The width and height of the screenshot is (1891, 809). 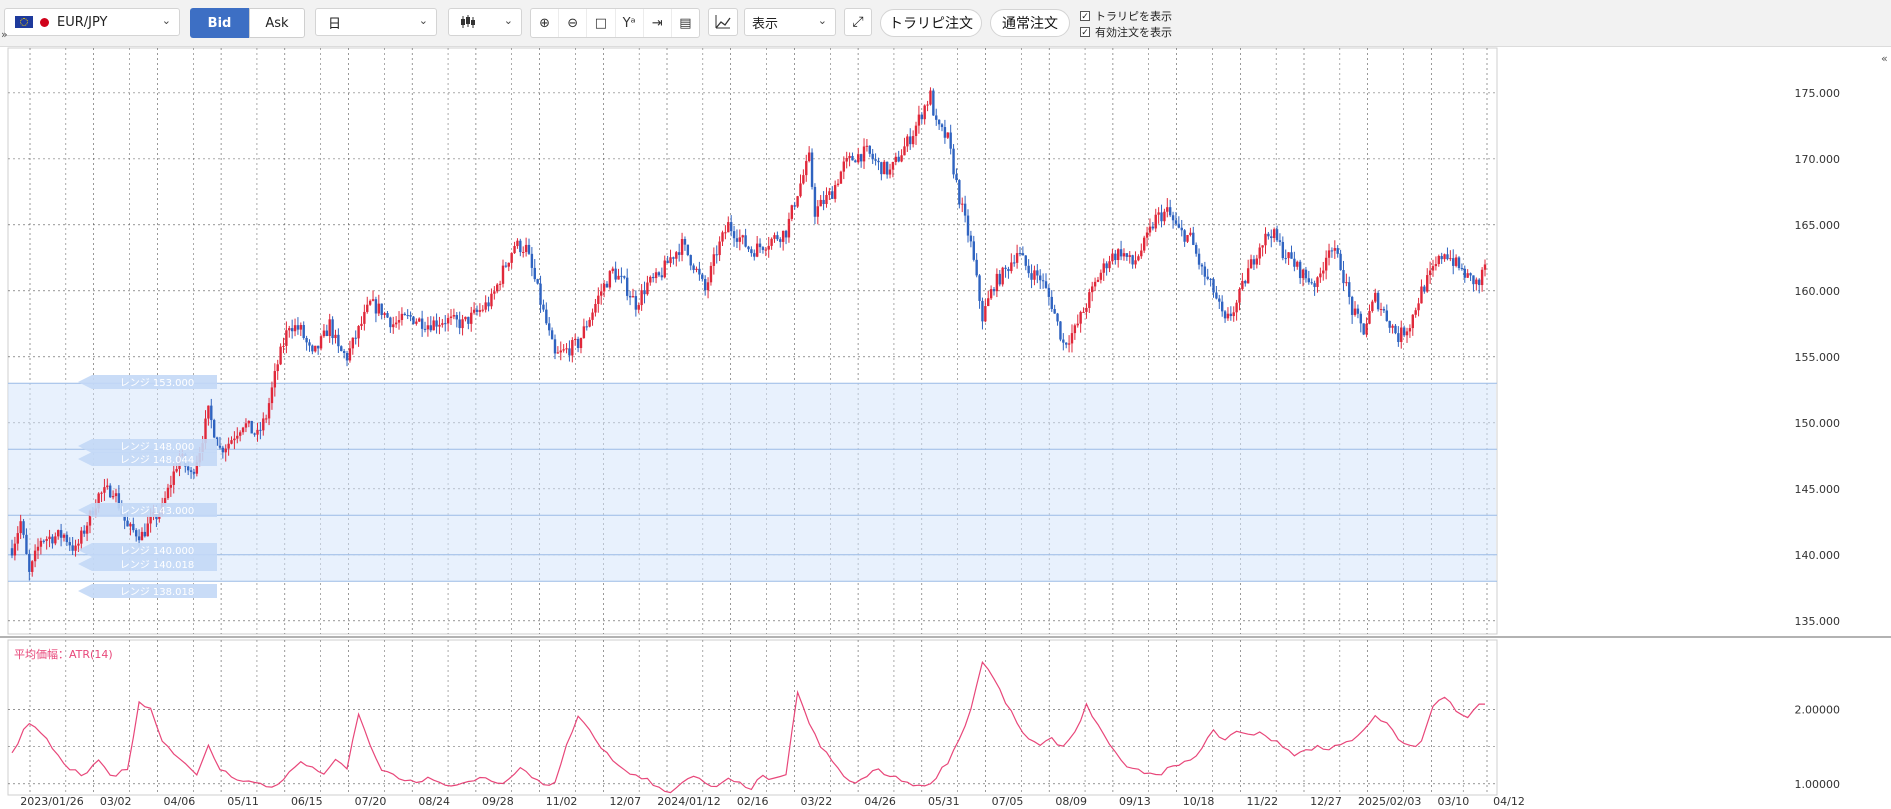 What do you see at coordinates (1126, 32) in the screenshot?
I see `show-active-orders-checkbox: ✓ 有効注文を表示` at bounding box center [1126, 32].